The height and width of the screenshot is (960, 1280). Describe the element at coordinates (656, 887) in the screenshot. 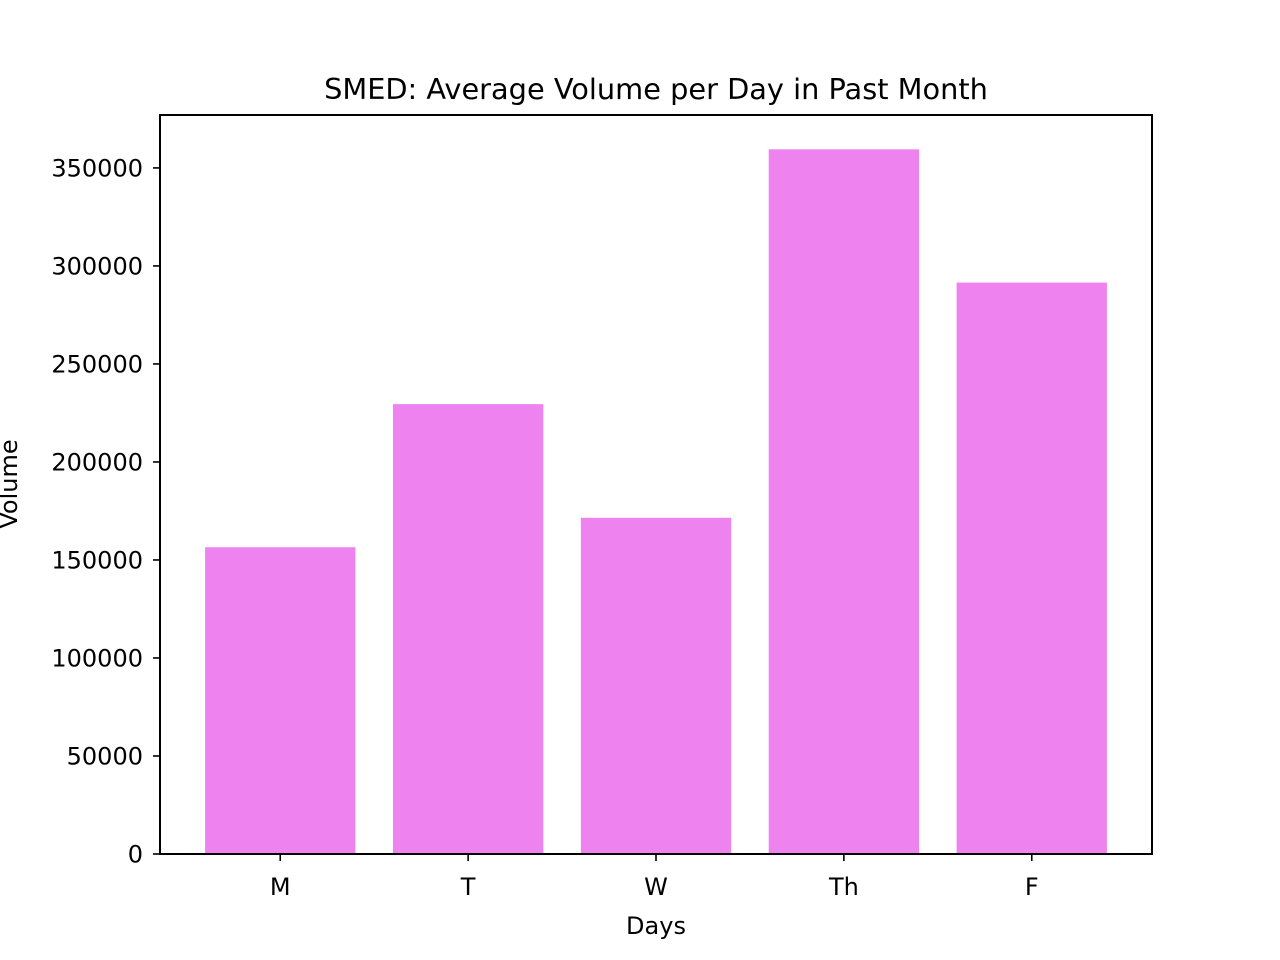

I see `x-tick-label-w: W` at that location.